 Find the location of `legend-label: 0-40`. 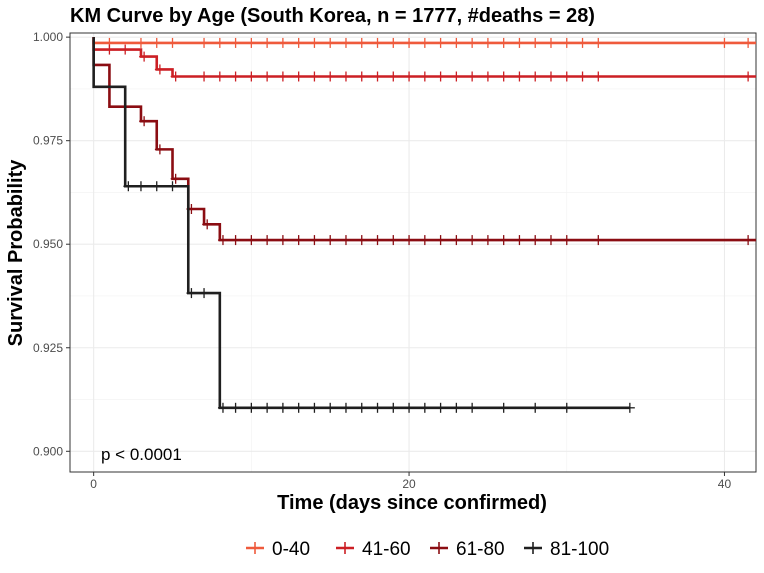

legend-label: 0-40 is located at coordinates (291, 549).